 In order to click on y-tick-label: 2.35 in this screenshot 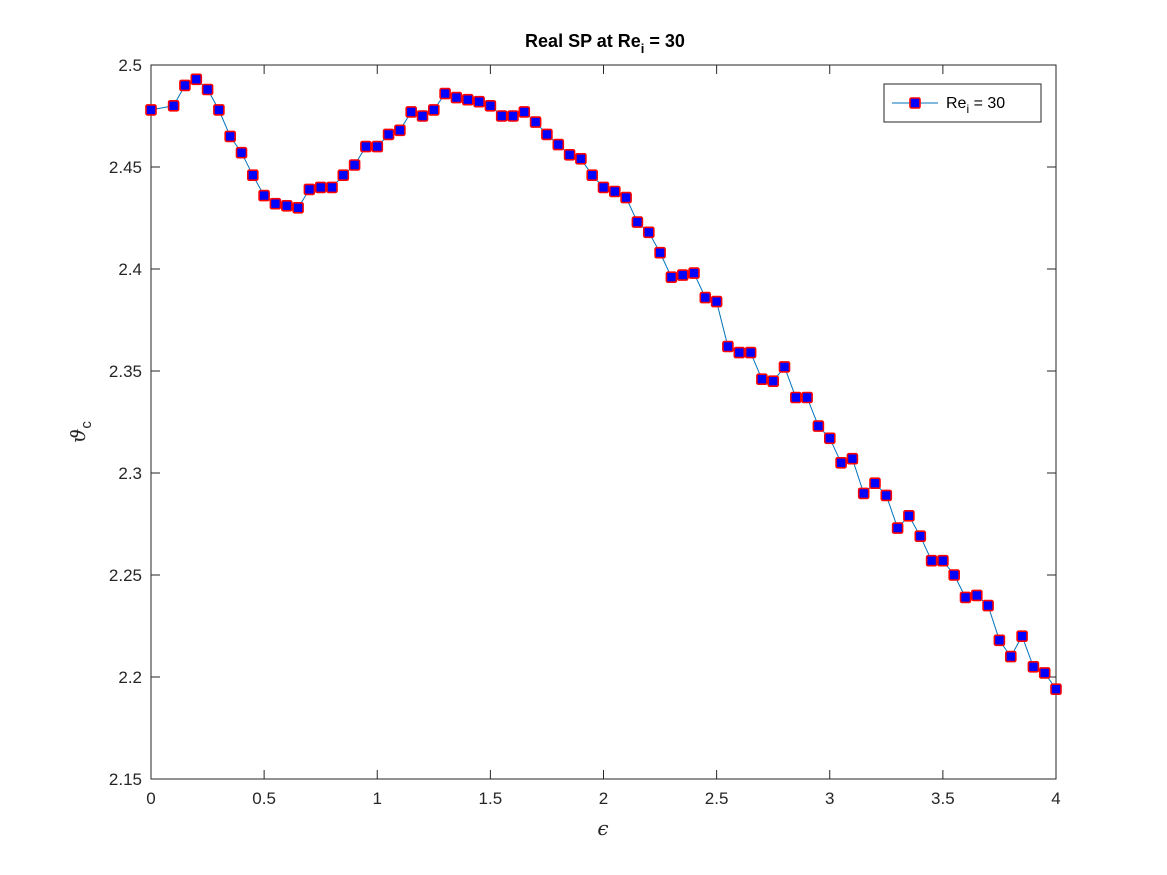, I will do `click(125, 371)`.